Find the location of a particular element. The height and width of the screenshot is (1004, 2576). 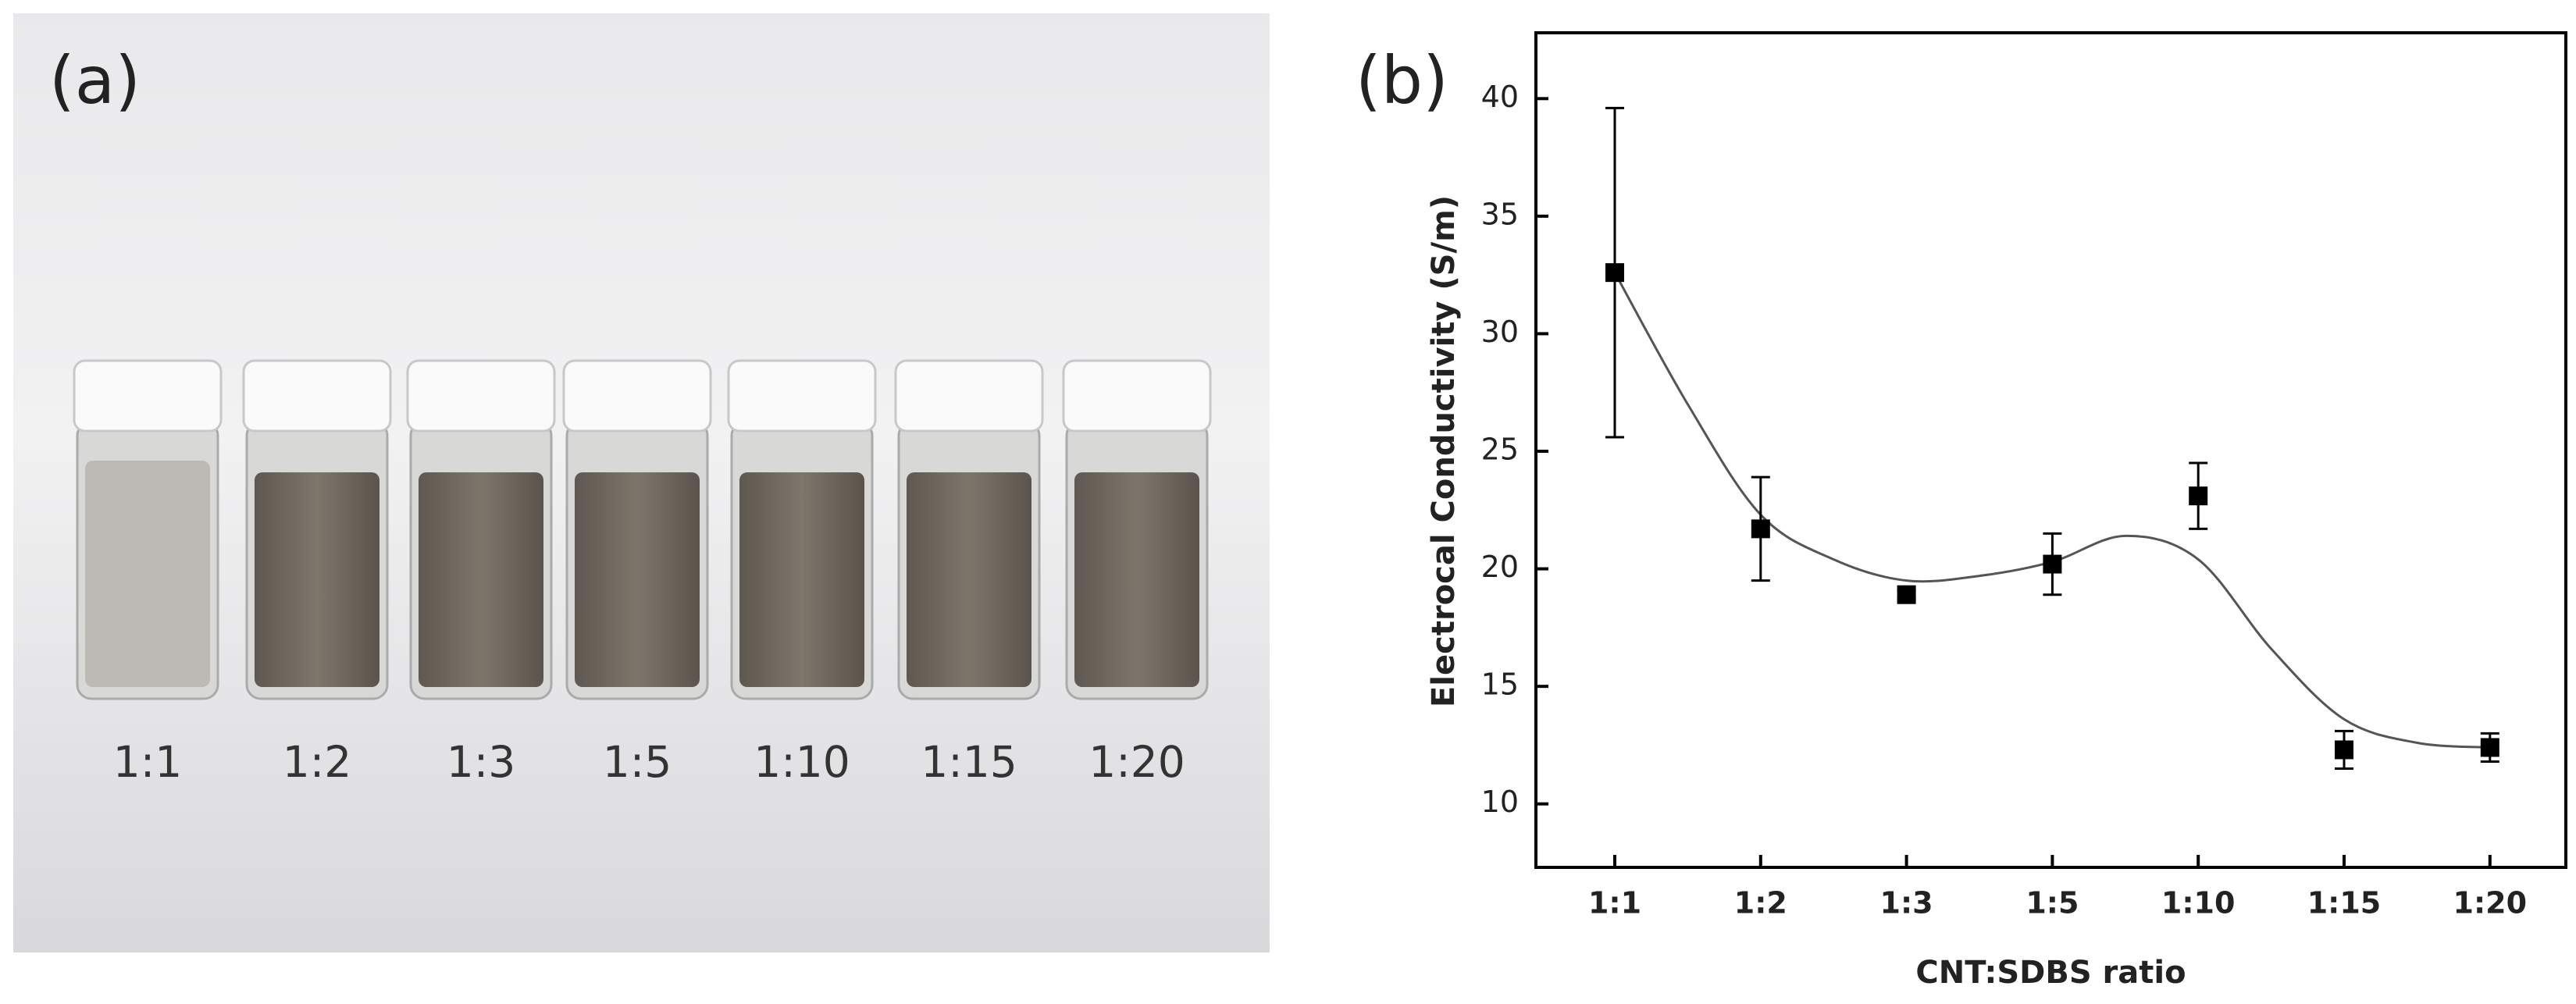

vial-label: 1:15 is located at coordinates (969, 762).